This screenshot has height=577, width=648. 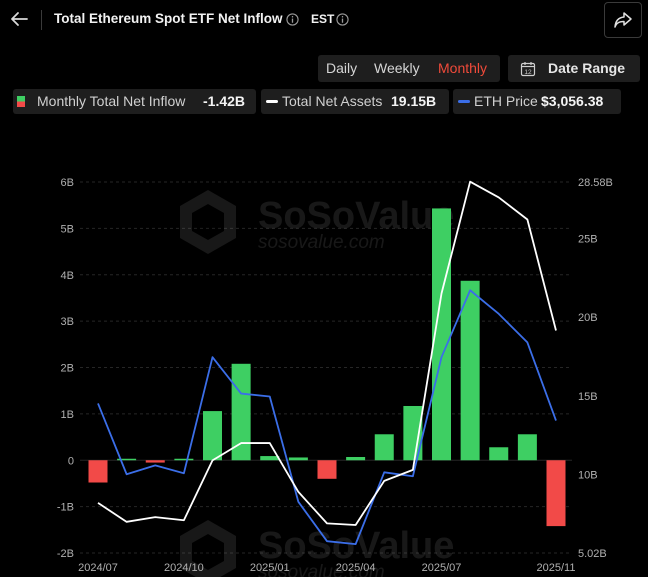 What do you see at coordinates (270, 568) in the screenshot?
I see `x-tick-label: 2025/01` at bounding box center [270, 568].